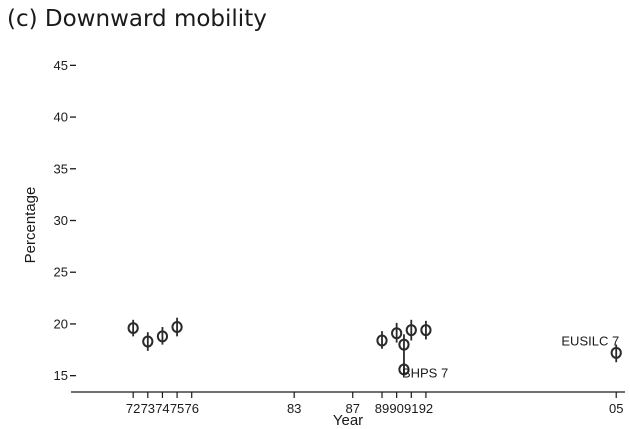  I want to click on x-tick-label-87: 87, so click(352, 408).